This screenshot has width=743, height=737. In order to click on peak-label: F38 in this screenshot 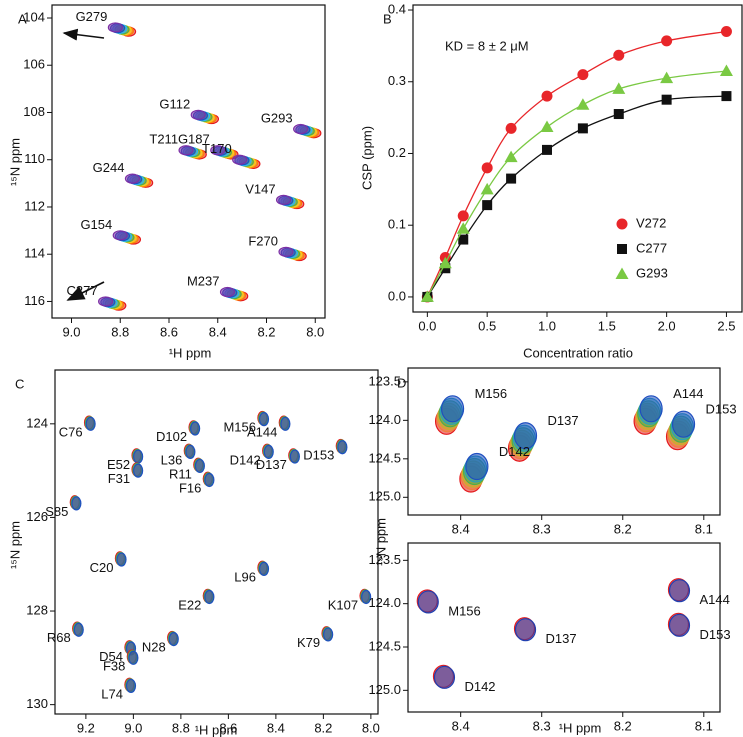, I will do `click(114, 665)`.